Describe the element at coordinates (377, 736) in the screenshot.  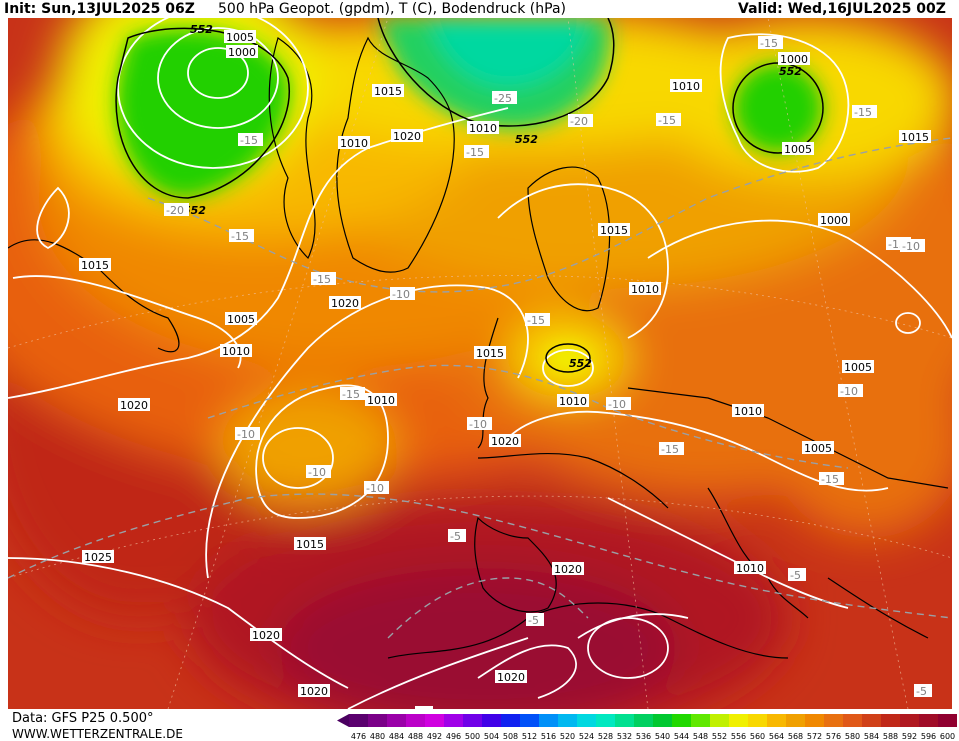
I see `colorbar-tick-label: 480` at that location.